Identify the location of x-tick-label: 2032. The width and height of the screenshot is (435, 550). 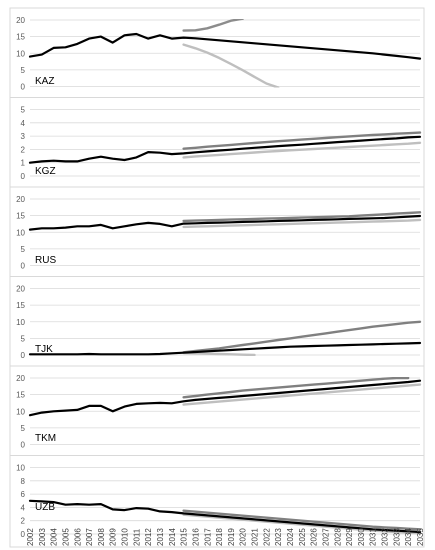
(385, 537).